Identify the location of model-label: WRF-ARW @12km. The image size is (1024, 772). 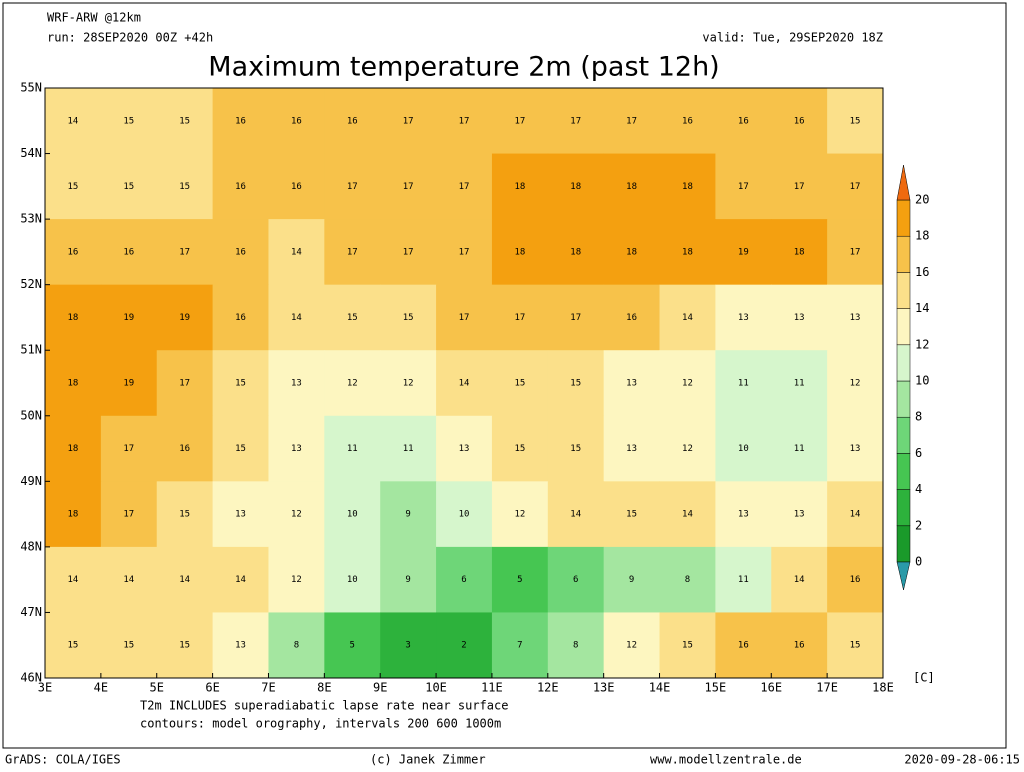
(94, 18).